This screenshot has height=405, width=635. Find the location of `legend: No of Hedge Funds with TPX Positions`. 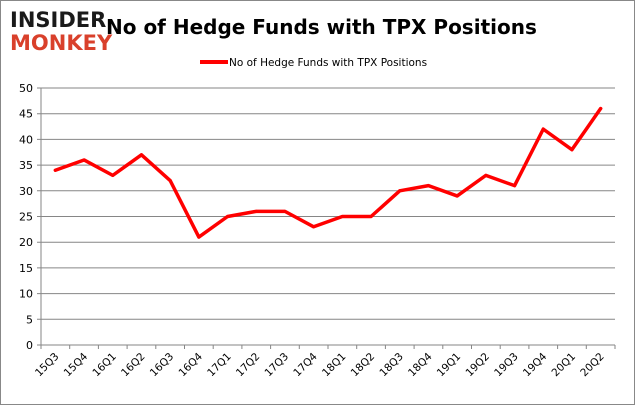

legend: No of Hedge Funds with TPX Positions is located at coordinates (313, 63).